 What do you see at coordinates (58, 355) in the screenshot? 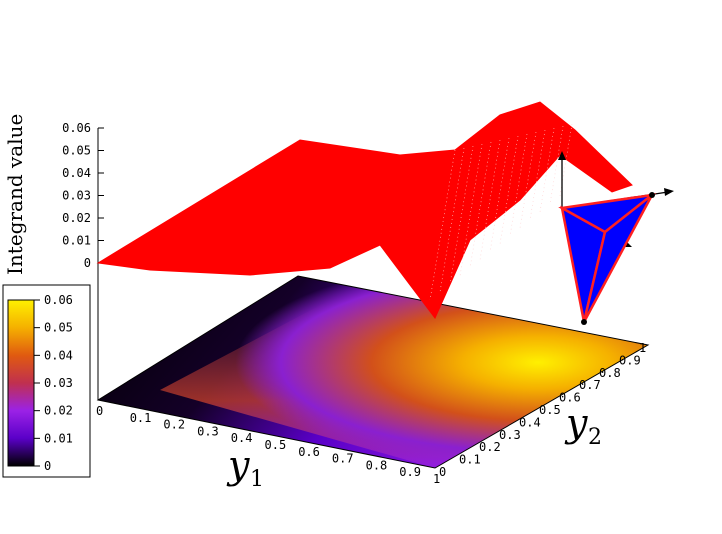
I see `colorbar-tick-label: 0.04` at bounding box center [58, 355].